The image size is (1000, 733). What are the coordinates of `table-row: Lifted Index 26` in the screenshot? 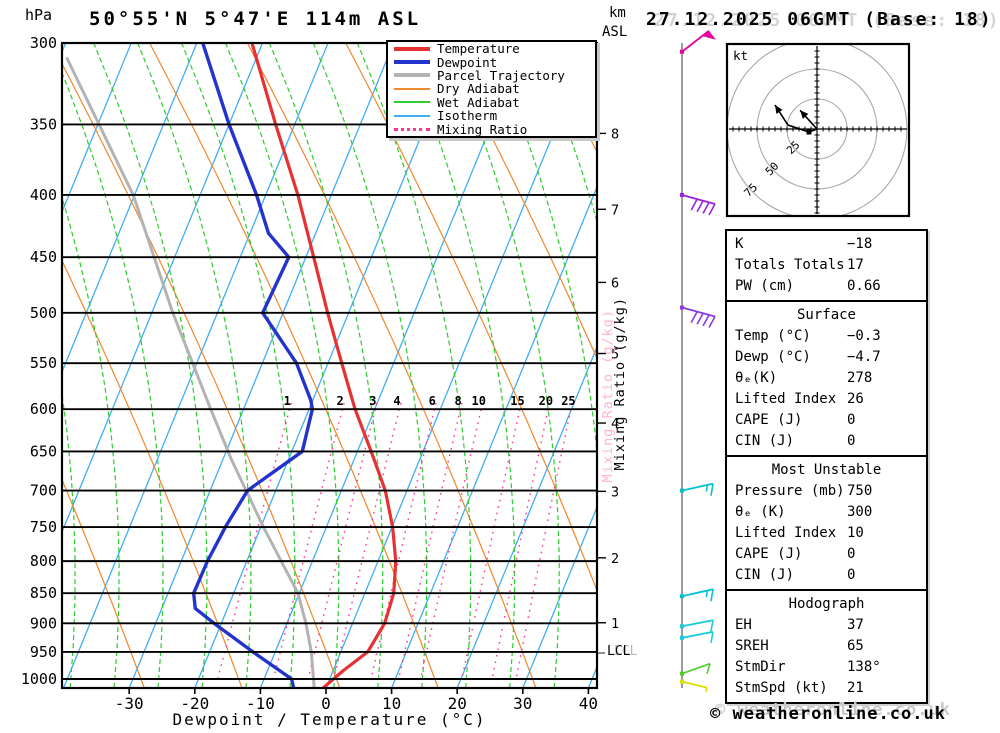 It's located at (826, 399).